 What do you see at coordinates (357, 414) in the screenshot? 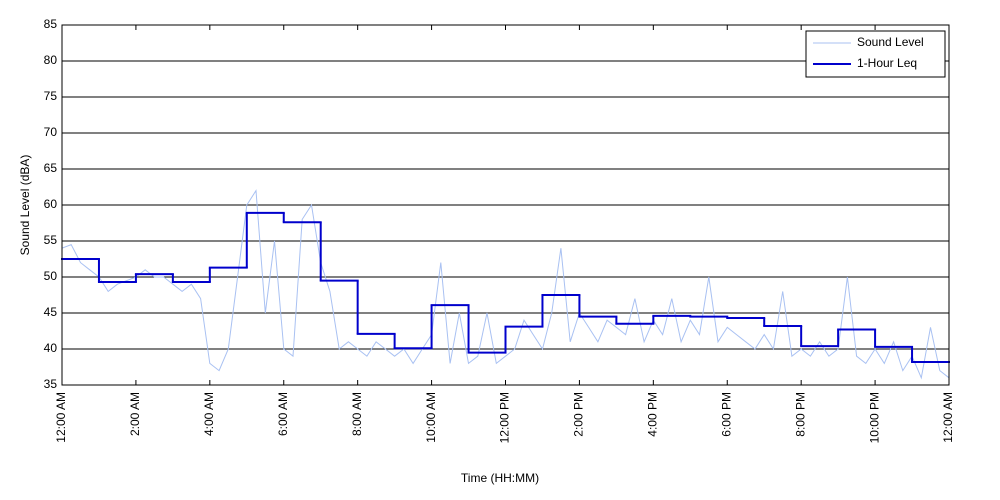
I see `x-tick-label: 8:00 AM` at bounding box center [357, 414].